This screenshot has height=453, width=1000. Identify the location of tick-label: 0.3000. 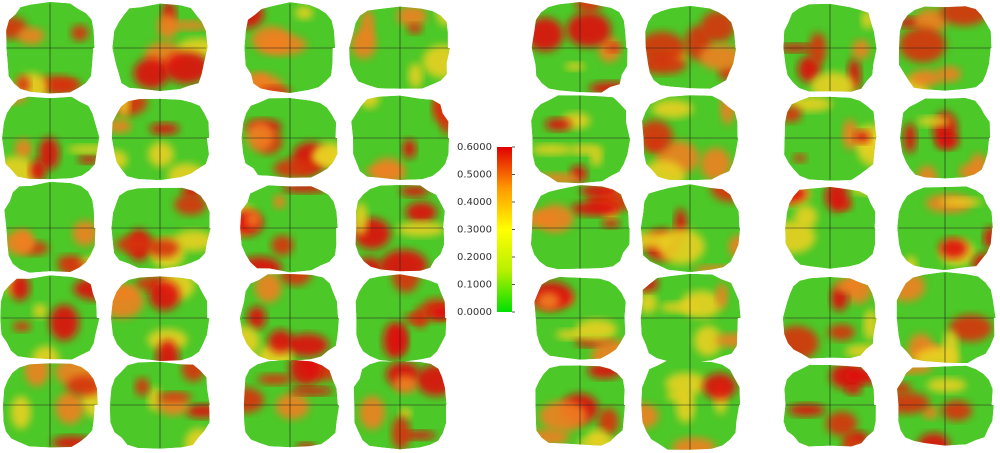
(474, 230).